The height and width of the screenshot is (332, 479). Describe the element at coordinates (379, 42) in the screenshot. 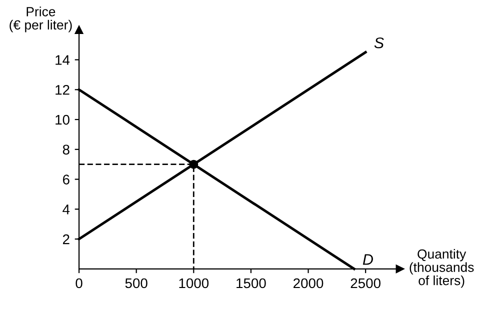

I see `annotation: S` at that location.